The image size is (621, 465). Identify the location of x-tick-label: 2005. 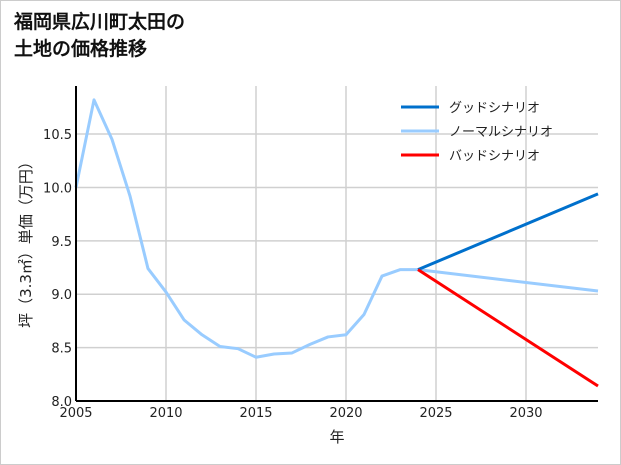
(75, 413).